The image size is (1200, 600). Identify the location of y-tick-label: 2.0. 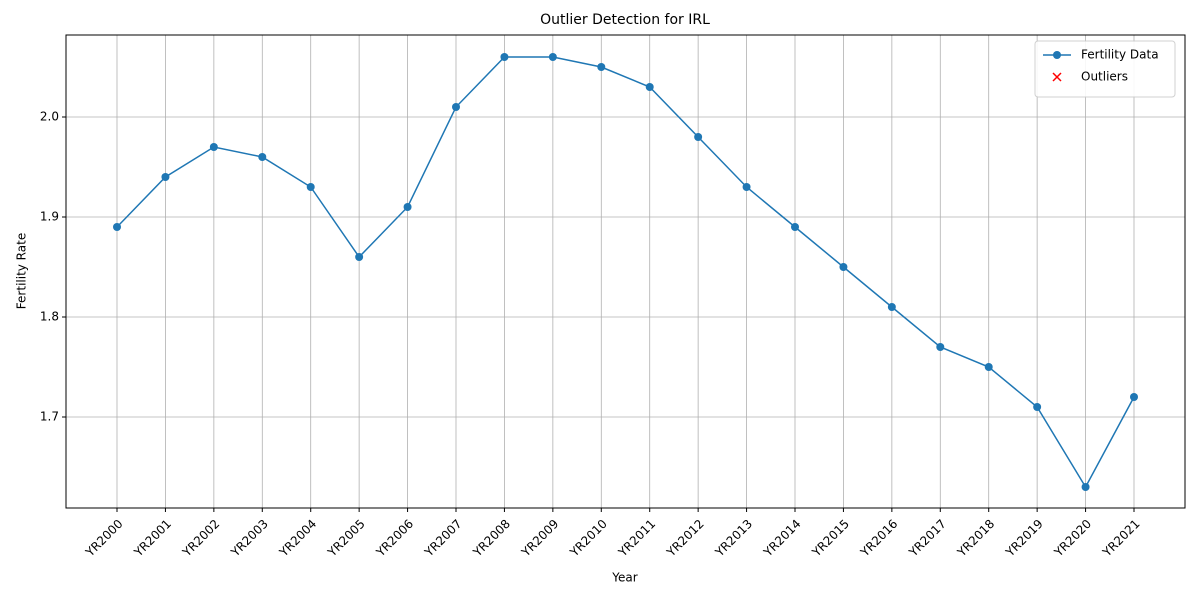
(49, 117).